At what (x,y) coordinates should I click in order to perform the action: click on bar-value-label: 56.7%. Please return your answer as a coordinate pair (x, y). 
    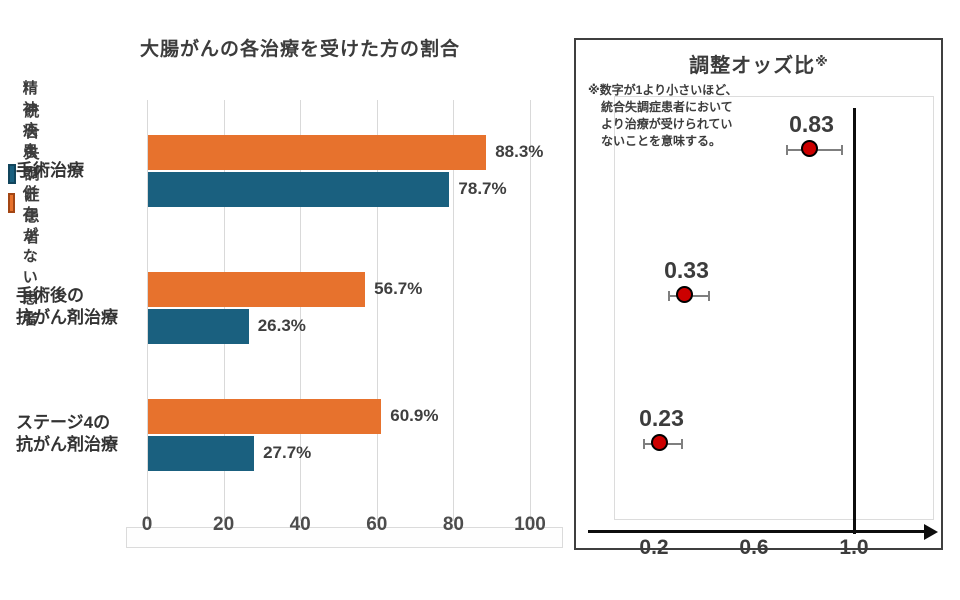
    Looking at the image, I should click on (398, 288).